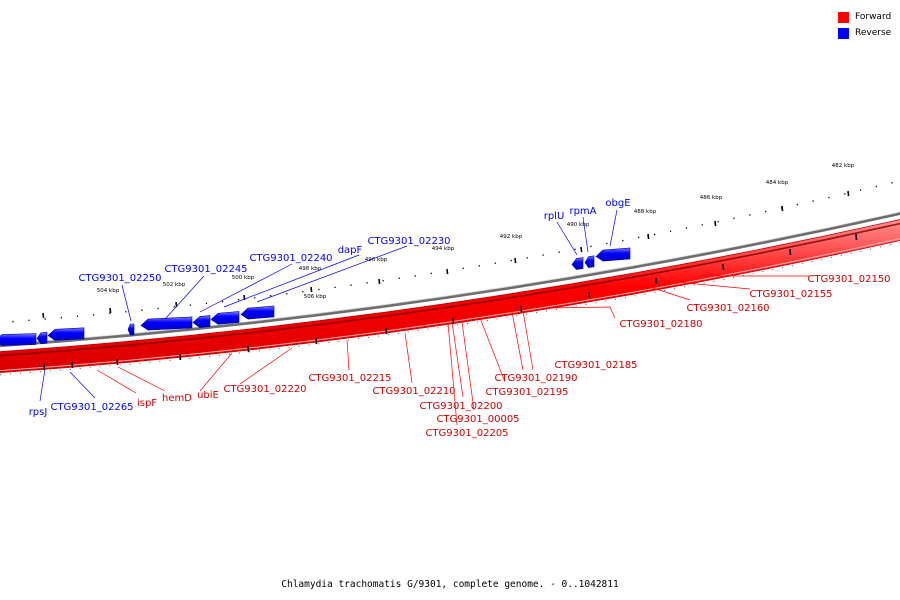 This screenshot has height=600, width=900. What do you see at coordinates (578, 225) in the screenshot?
I see `ruler-tick-label: 490 kbp` at bounding box center [578, 225].